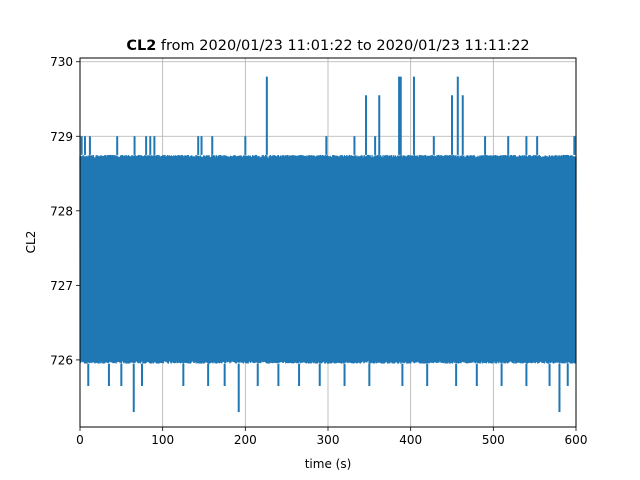 Image resolution: width=640 pixels, height=480 pixels. What do you see at coordinates (328, 440) in the screenshot?
I see `x-tick-label: 300` at bounding box center [328, 440].